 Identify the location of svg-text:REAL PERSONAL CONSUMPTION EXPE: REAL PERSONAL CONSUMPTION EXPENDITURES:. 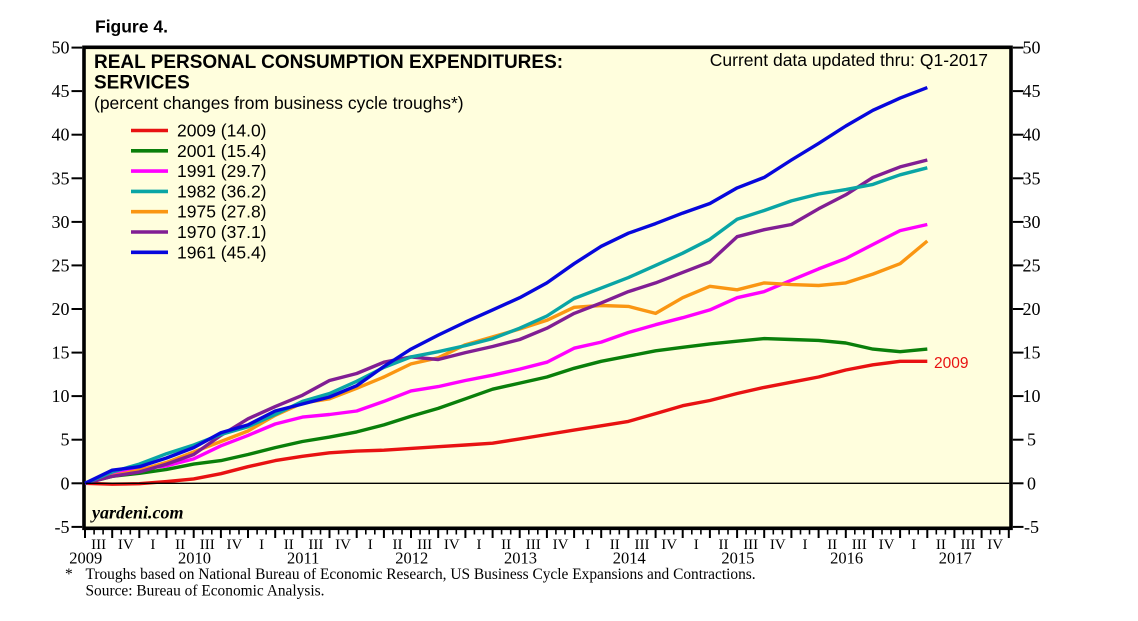
(328, 62).